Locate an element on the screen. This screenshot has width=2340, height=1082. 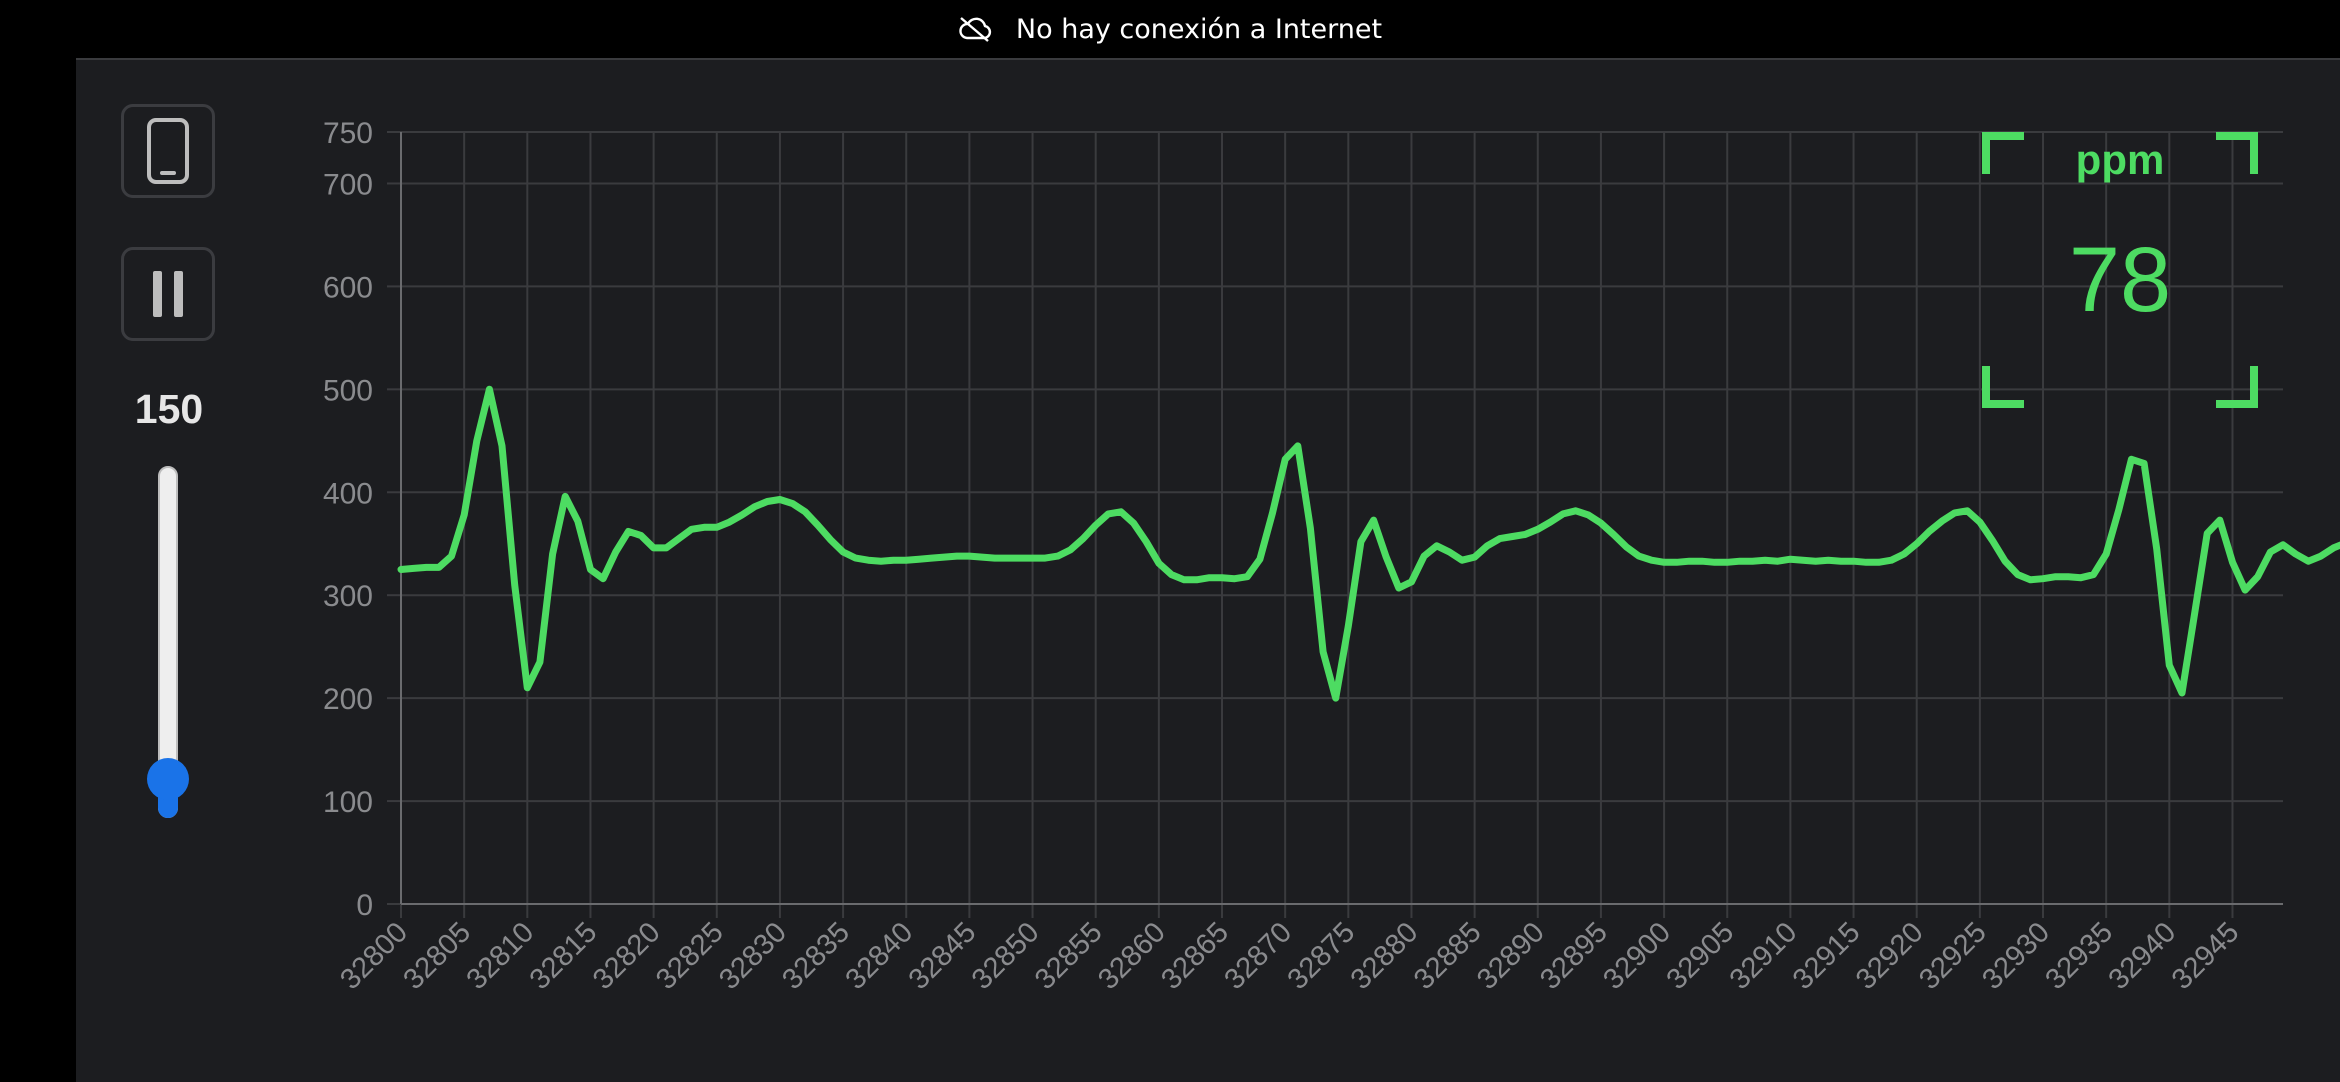
x-tick-label: 32825 is located at coordinates (690, 956).